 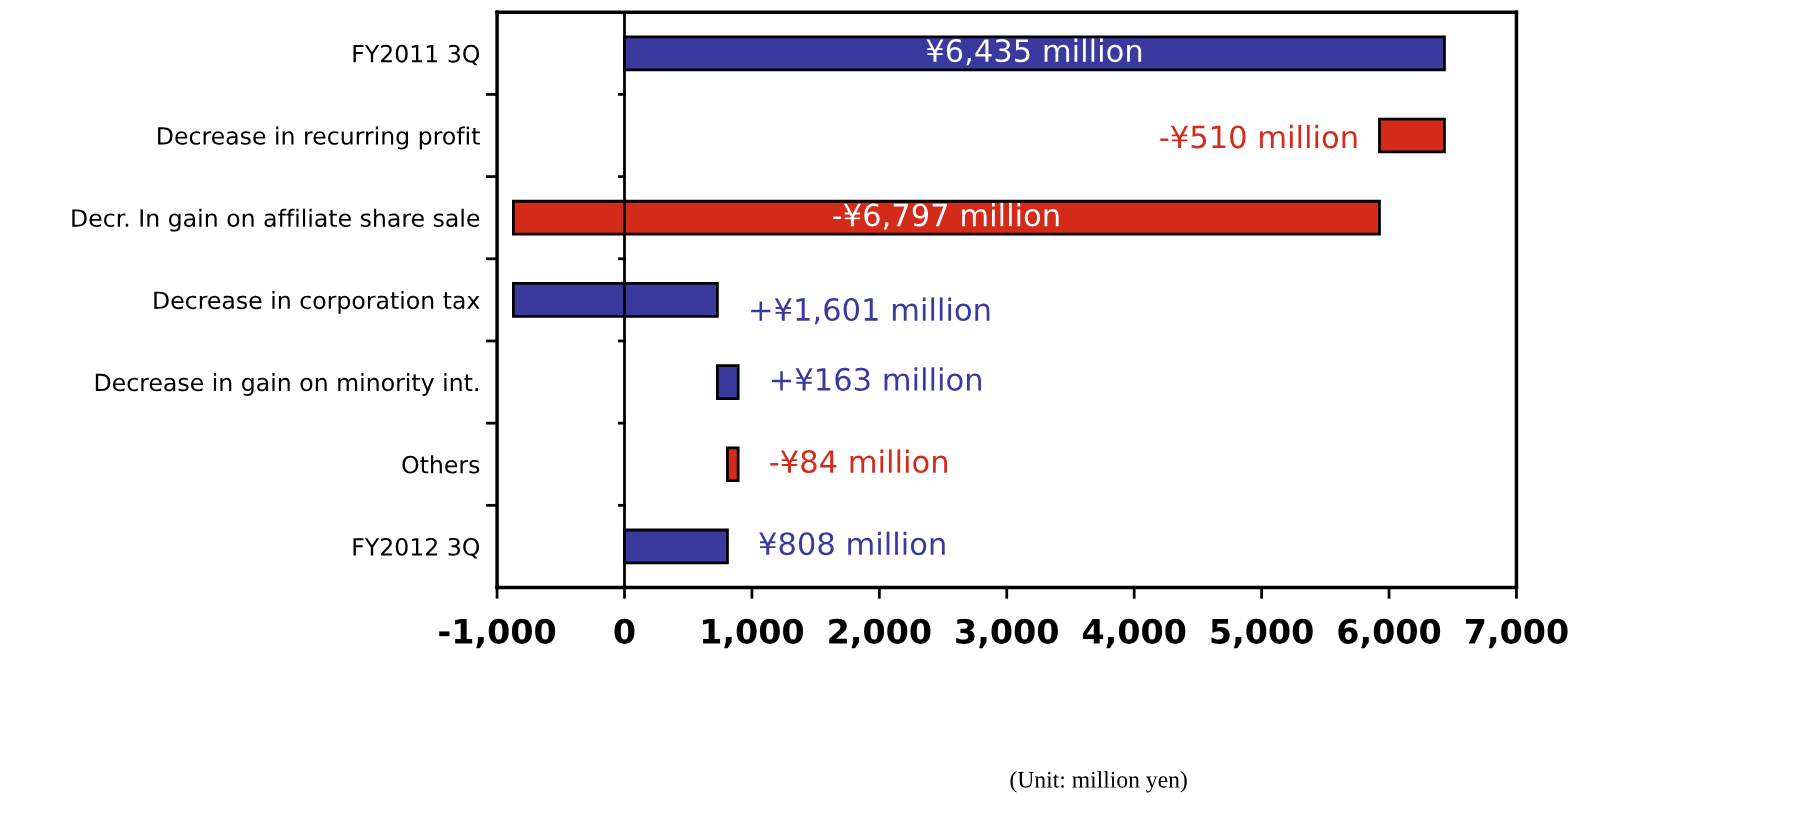 What do you see at coordinates (858, 461) in the screenshot?
I see `data-label: -¥84 million` at bounding box center [858, 461].